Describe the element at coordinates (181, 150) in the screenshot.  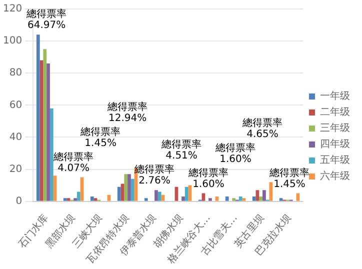
I see `annotation: 總得票率 4.51%` at that location.